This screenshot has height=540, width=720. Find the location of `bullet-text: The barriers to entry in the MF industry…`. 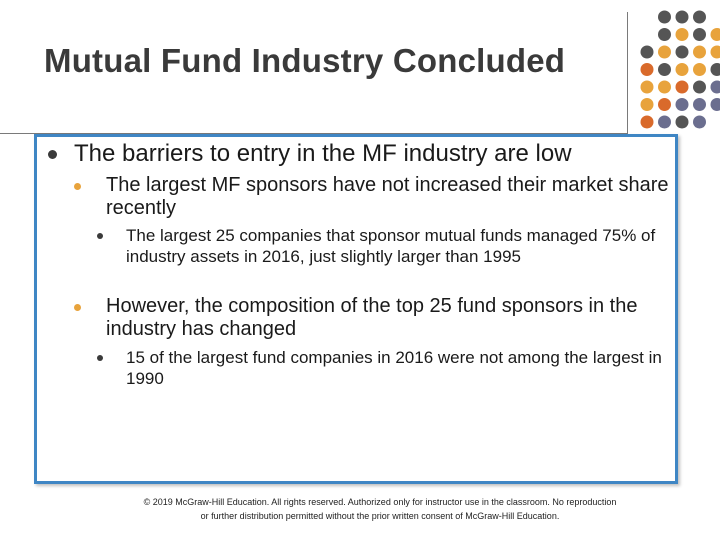

bullet-text: The barriers to entry in the MF industry… is located at coordinates (323, 153).